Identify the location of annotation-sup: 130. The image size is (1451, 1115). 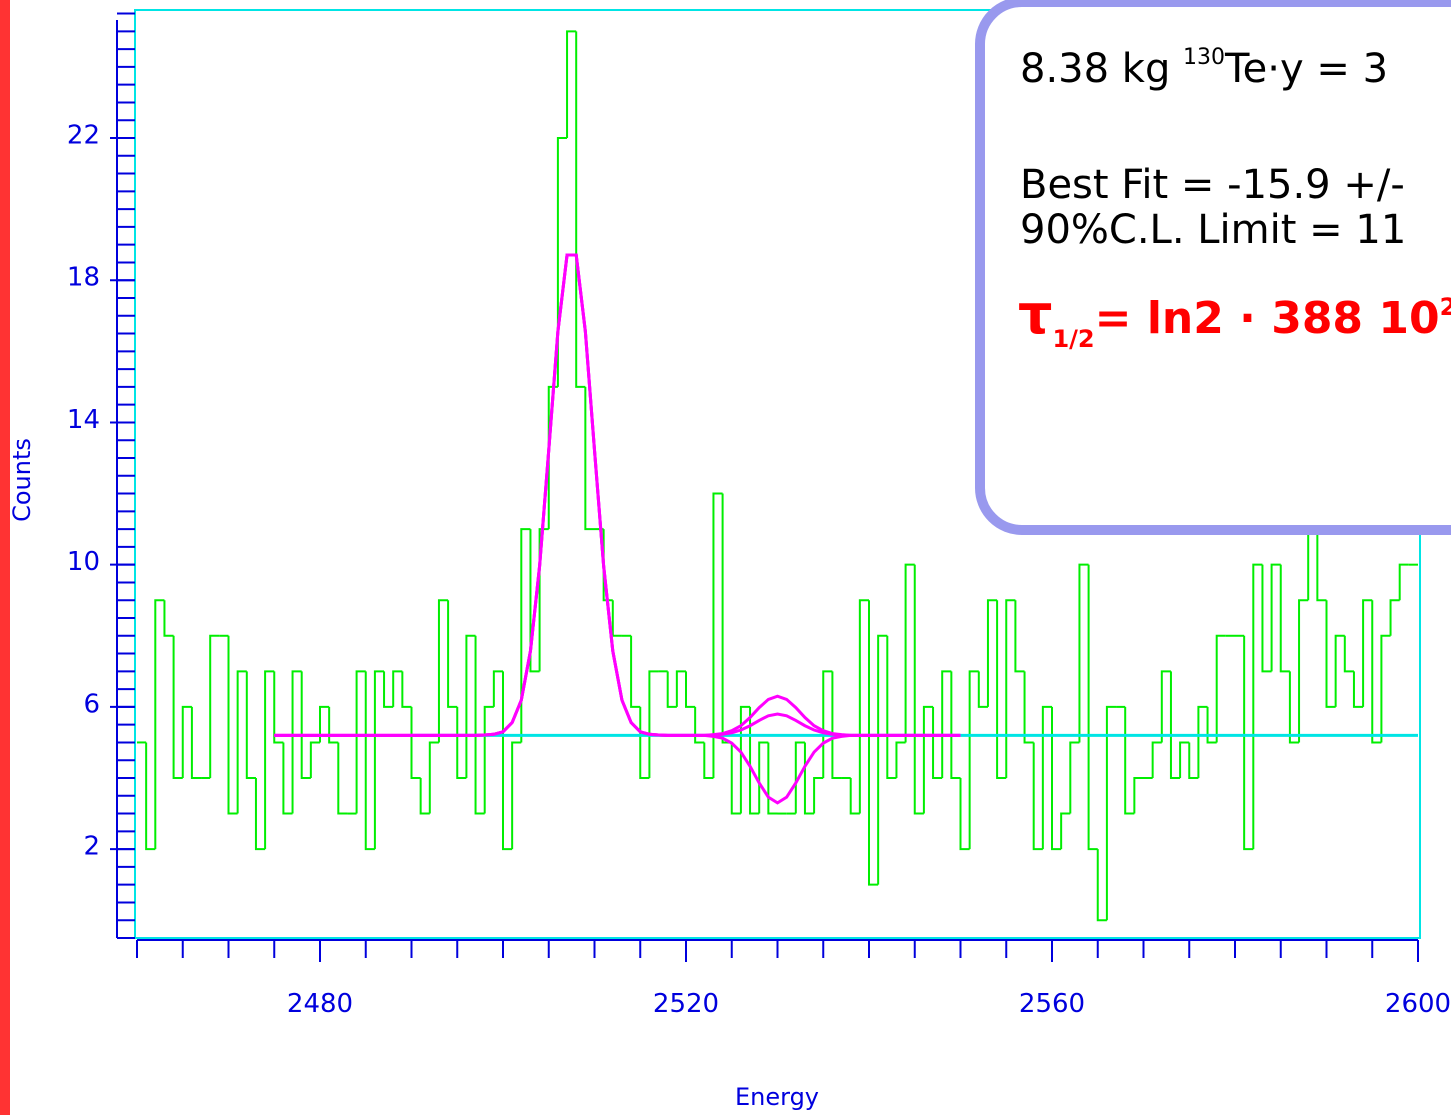
(1204, 57).